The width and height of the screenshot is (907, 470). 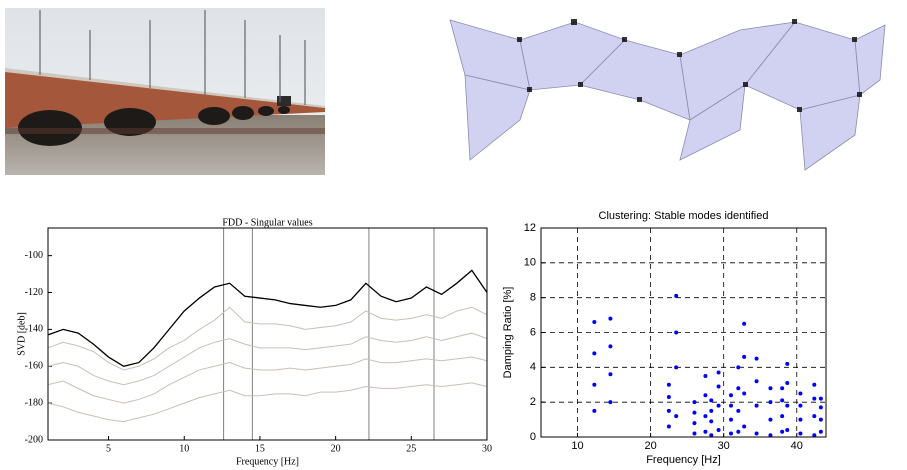 I want to click on y-tick-label: 4, so click(x=533, y=367).